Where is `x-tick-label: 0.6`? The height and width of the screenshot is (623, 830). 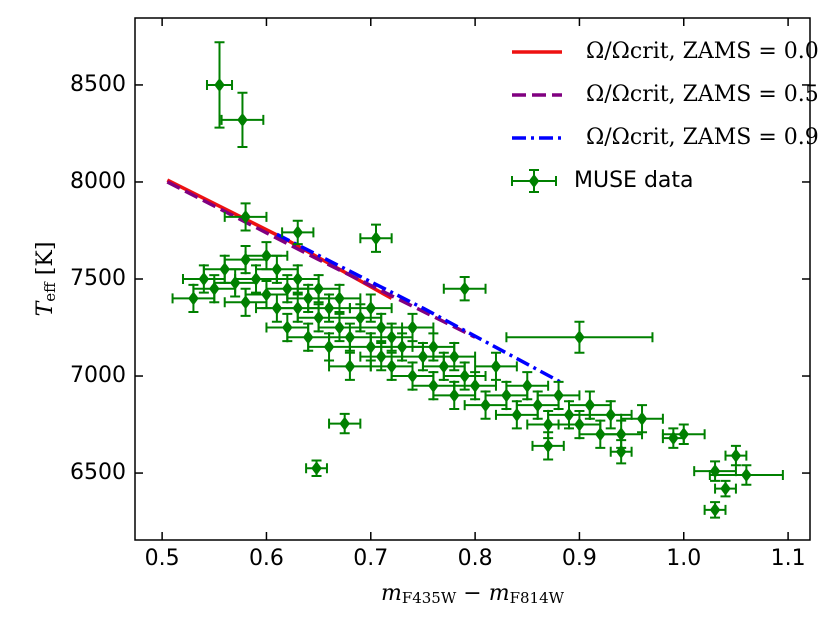
x-tick-label: 0.6 is located at coordinates (266, 558).